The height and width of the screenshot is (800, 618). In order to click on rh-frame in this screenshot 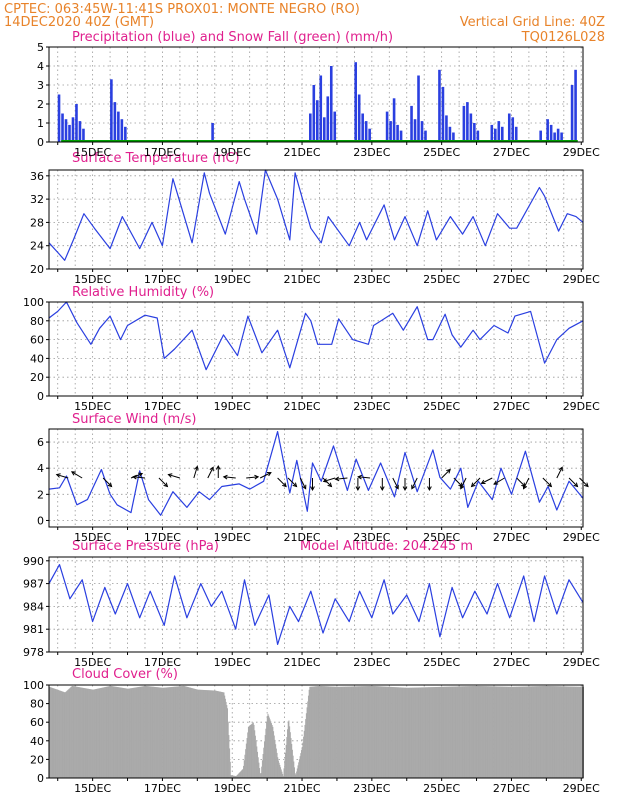, I will do `click(316, 349)`.